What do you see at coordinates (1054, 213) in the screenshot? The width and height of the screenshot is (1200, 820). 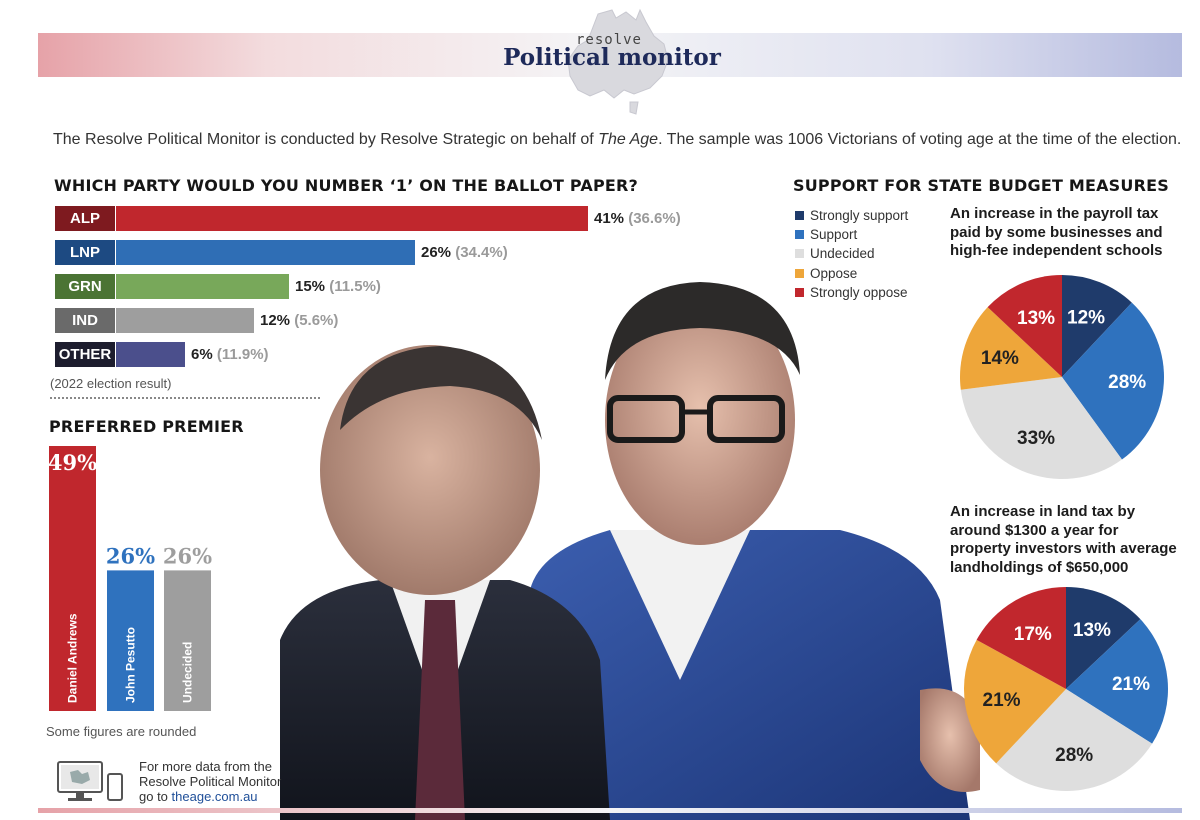 I see `question-line: An increase in the payroll tax` at bounding box center [1054, 213].